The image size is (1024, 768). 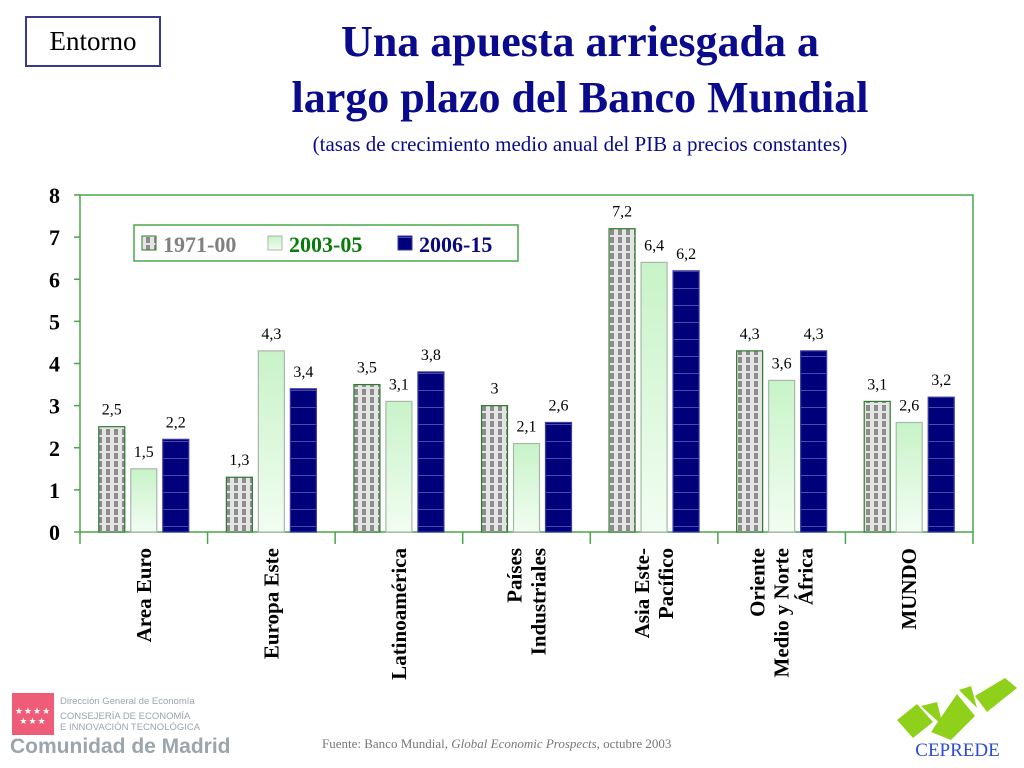 What do you see at coordinates (54, 279) in the screenshot?
I see `y-tick-label: 6` at bounding box center [54, 279].